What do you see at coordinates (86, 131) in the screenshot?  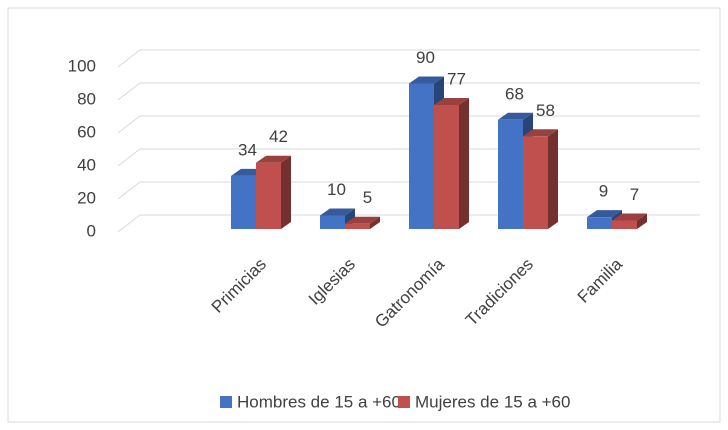 I see `y-tick-label: 60` at bounding box center [86, 131].